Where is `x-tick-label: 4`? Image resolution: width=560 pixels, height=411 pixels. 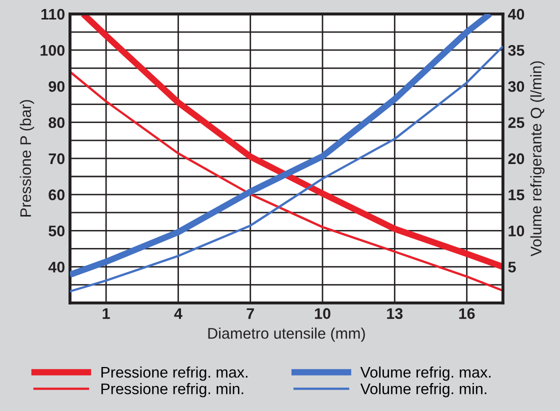 x-tick-label: 4 is located at coordinates (178, 313).